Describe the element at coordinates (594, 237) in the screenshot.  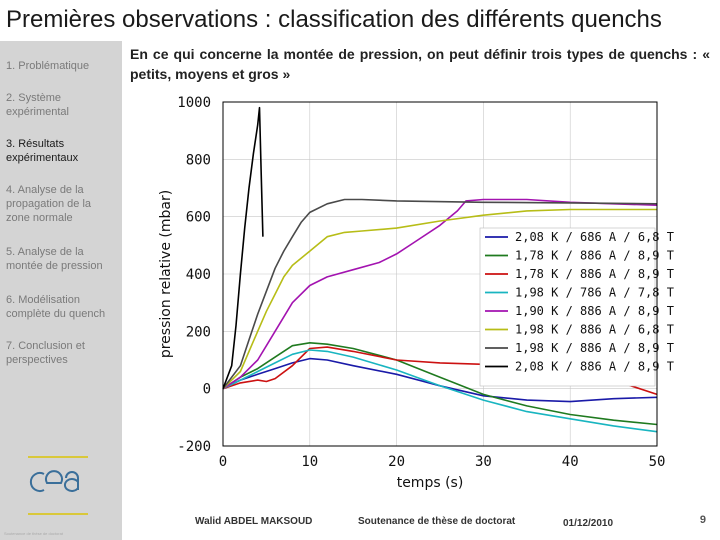
I see `legend-entry-1: 2,08 K / 686 A / 6,8 T` at that location.